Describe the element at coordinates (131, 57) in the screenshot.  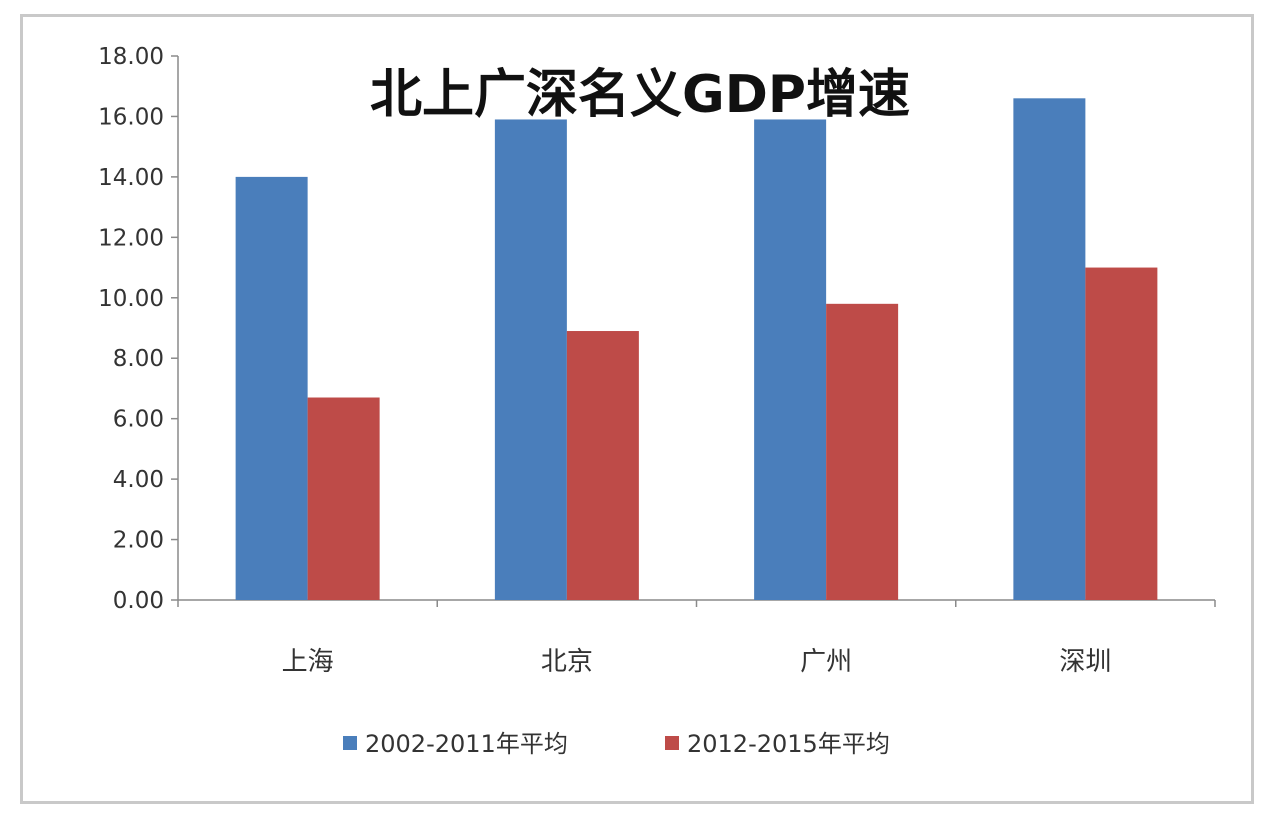
I see `y-tick-label: 18.00` at that location.